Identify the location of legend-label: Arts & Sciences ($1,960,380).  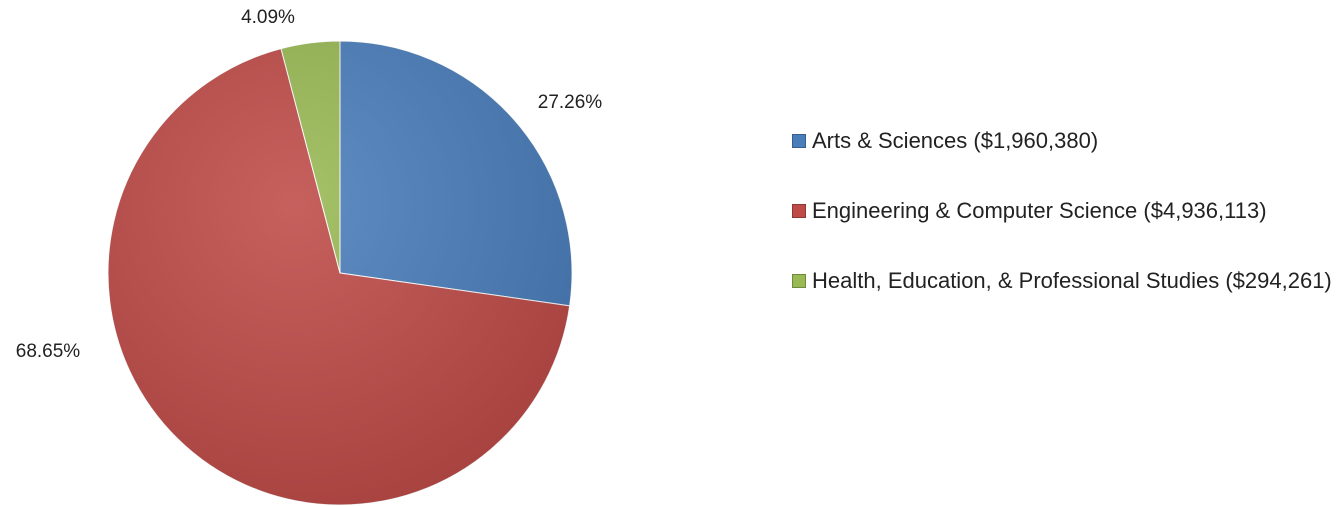
(955, 140).